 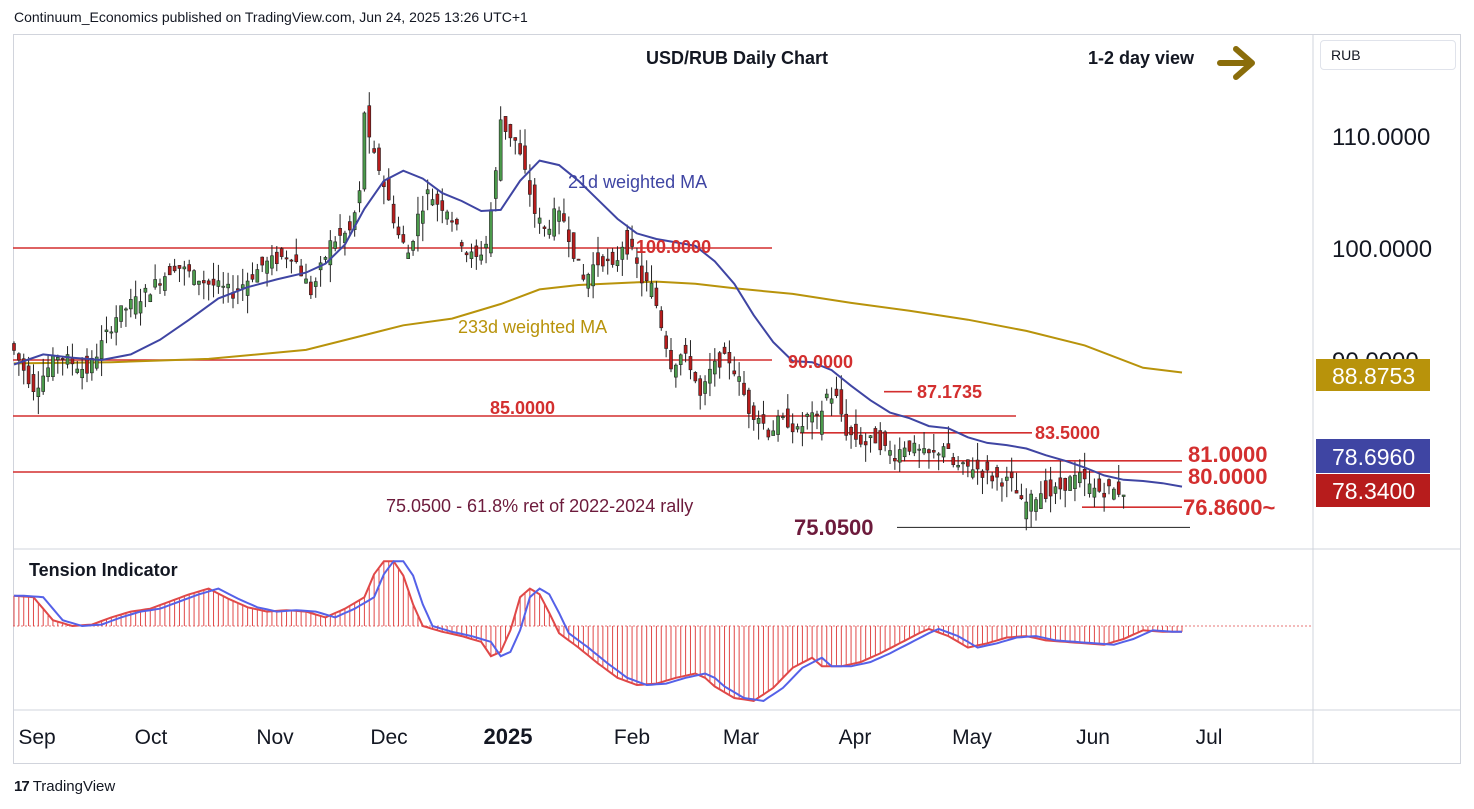 I want to click on level-label-90: 90.0000, so click(x=820, y=362).